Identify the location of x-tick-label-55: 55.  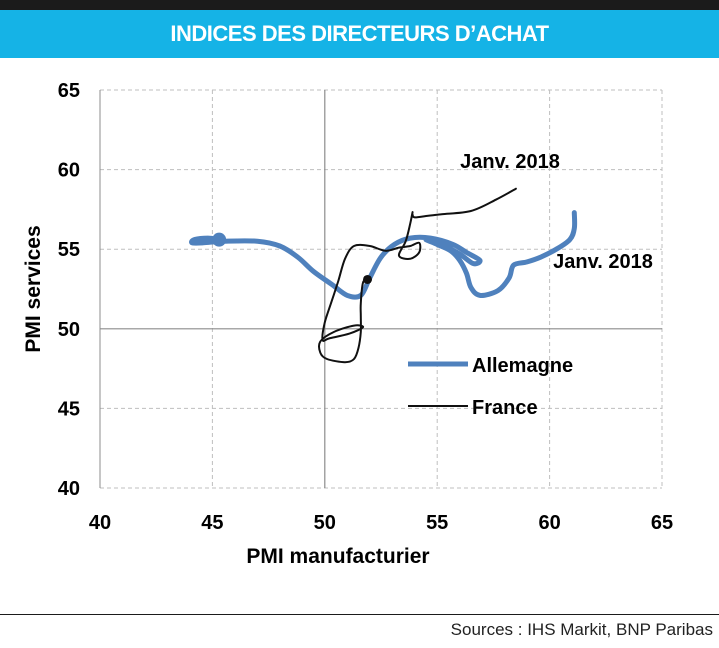
(437, 523).